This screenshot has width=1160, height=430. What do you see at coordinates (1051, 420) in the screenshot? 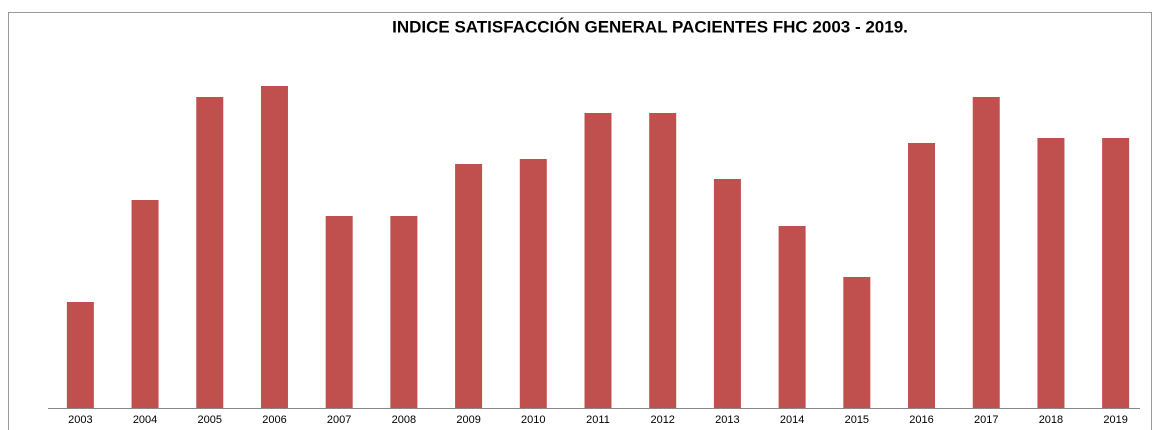
I see `x-tick-label: 2018` at bounding box center [1051, 420].